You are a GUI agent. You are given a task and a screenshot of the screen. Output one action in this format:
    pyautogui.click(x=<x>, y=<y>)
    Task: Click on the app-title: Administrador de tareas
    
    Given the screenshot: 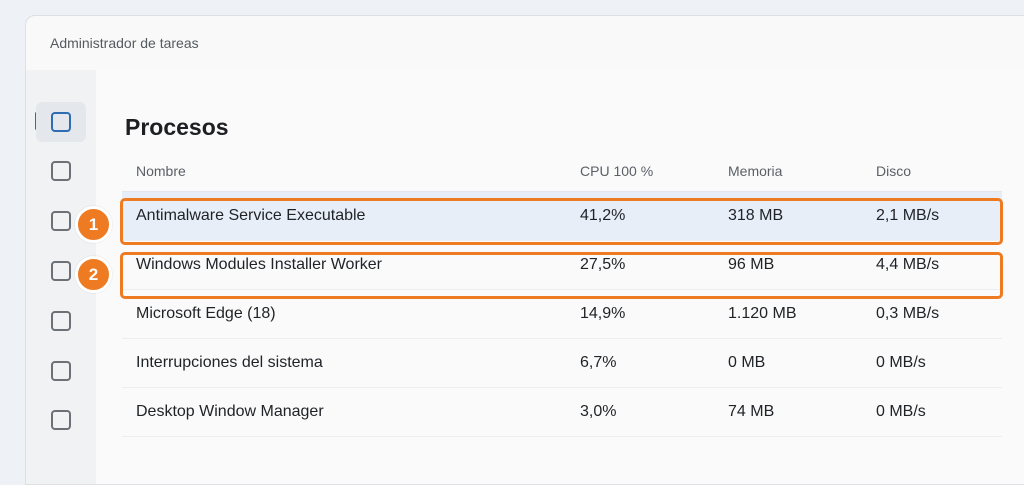 What is the action you would take?
    pyautogui.click(x=124, y=43)
    